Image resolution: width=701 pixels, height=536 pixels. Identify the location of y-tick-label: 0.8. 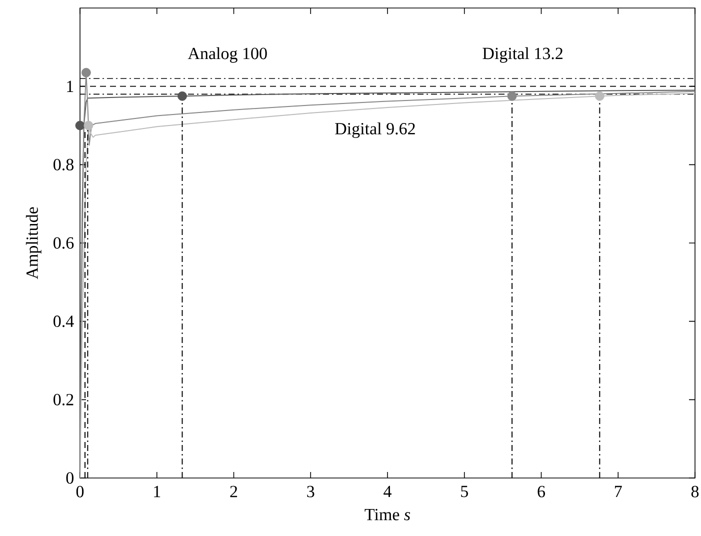
(64, 164).